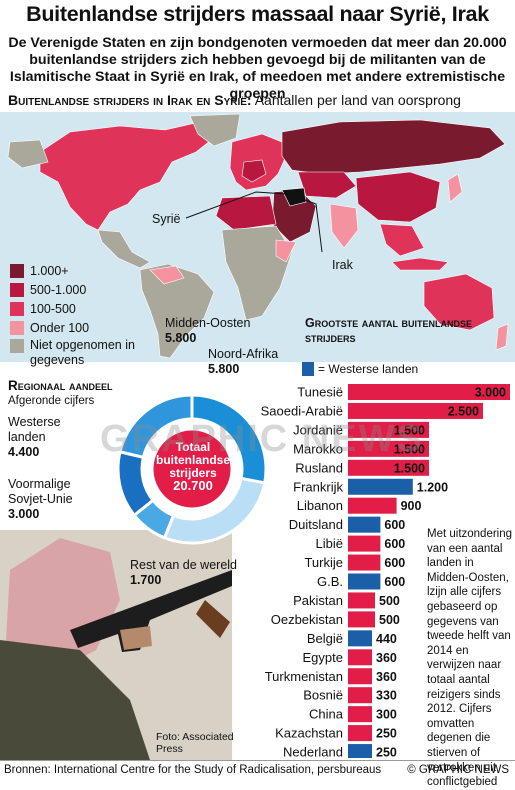 This screenshot has width=515, height=790. I want to click on watermark: GRAPHIC NEWS, so click(262, 439).